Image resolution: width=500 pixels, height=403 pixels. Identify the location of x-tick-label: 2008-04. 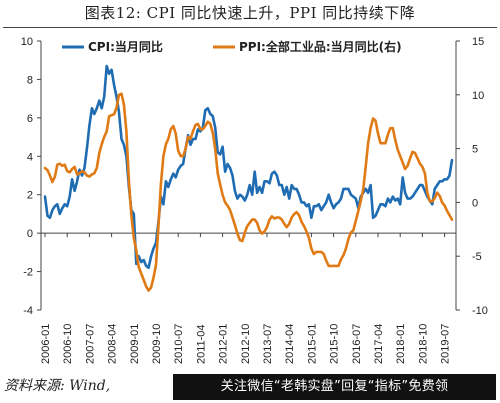
(113, 344).